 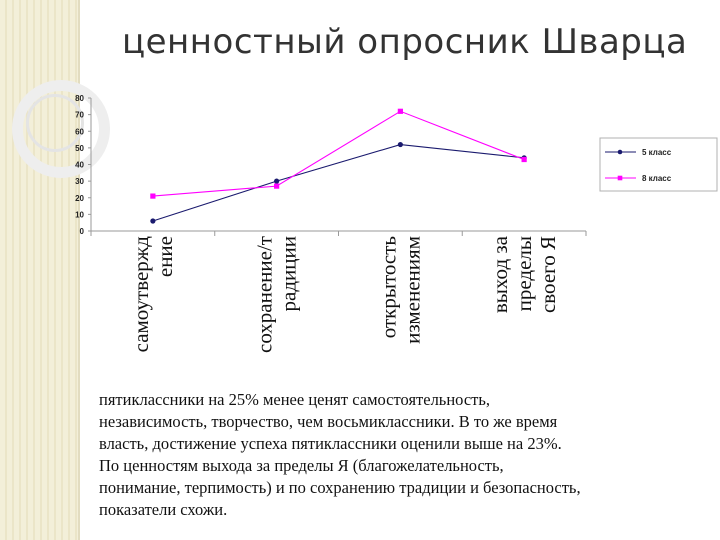 I want to click on x-tick-label: сохранение/т, so click(x=265, y=294).